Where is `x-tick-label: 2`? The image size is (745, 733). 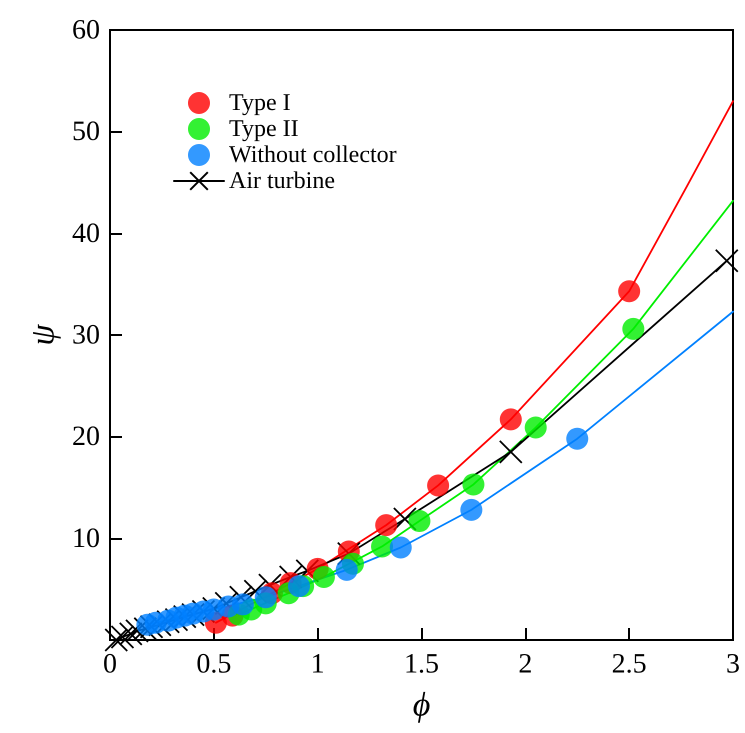 x-tick-label: 2 is located at coordinates (525, 664).